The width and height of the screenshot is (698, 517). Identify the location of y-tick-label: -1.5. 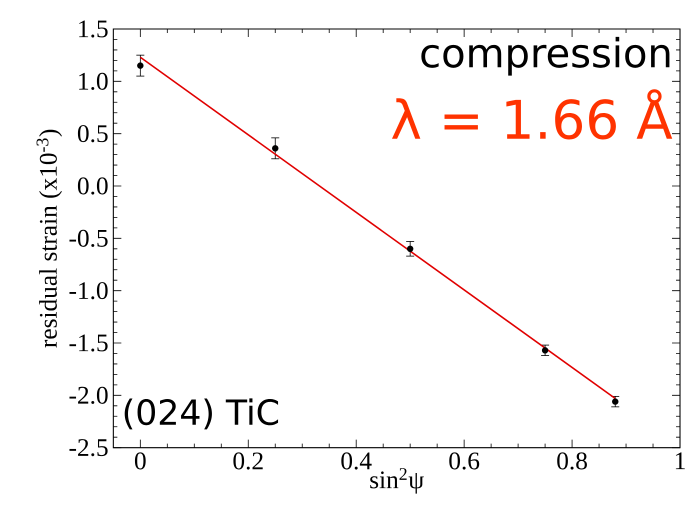
(88, 343).